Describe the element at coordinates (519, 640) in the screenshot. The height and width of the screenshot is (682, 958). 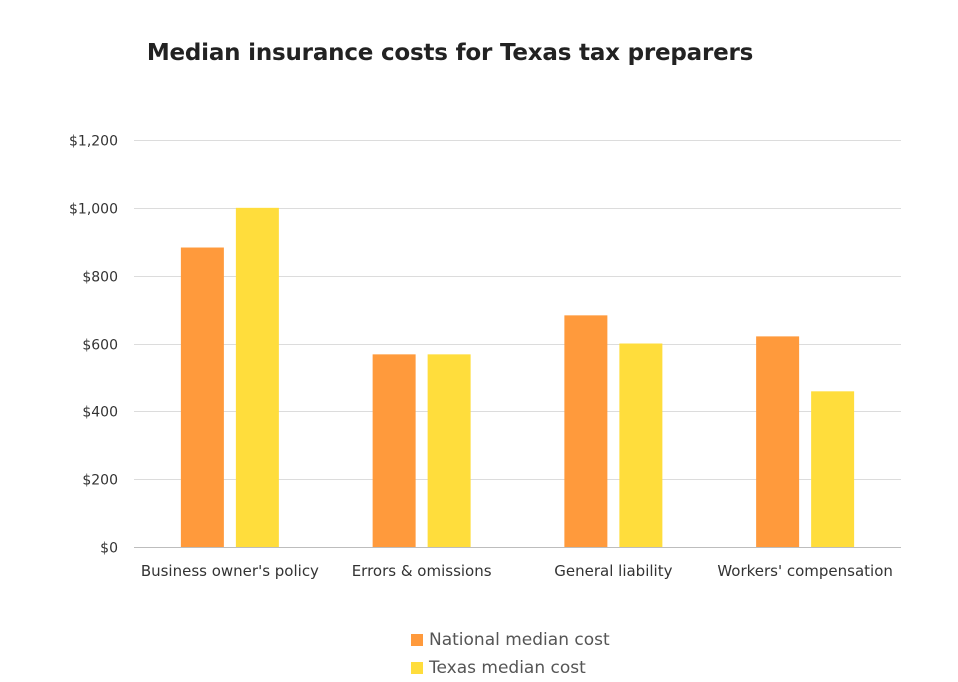
I see `legend-label-national: National median cost` at that location.